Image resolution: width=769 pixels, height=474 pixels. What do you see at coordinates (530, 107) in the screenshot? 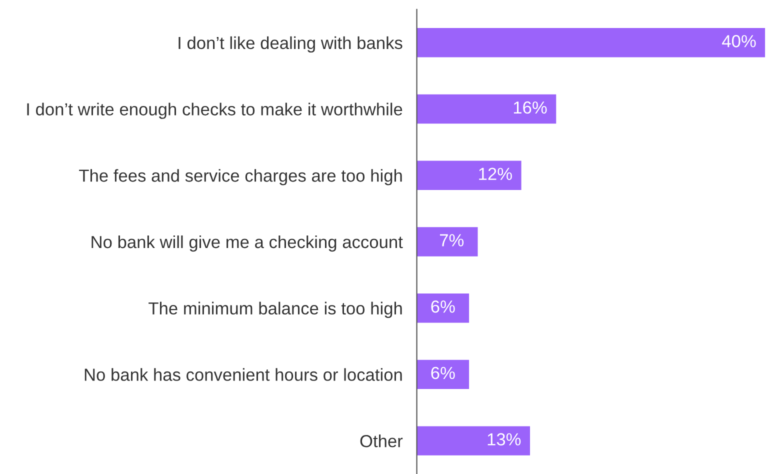
I see `data-label: 16%` at bounding box center [530, 107].